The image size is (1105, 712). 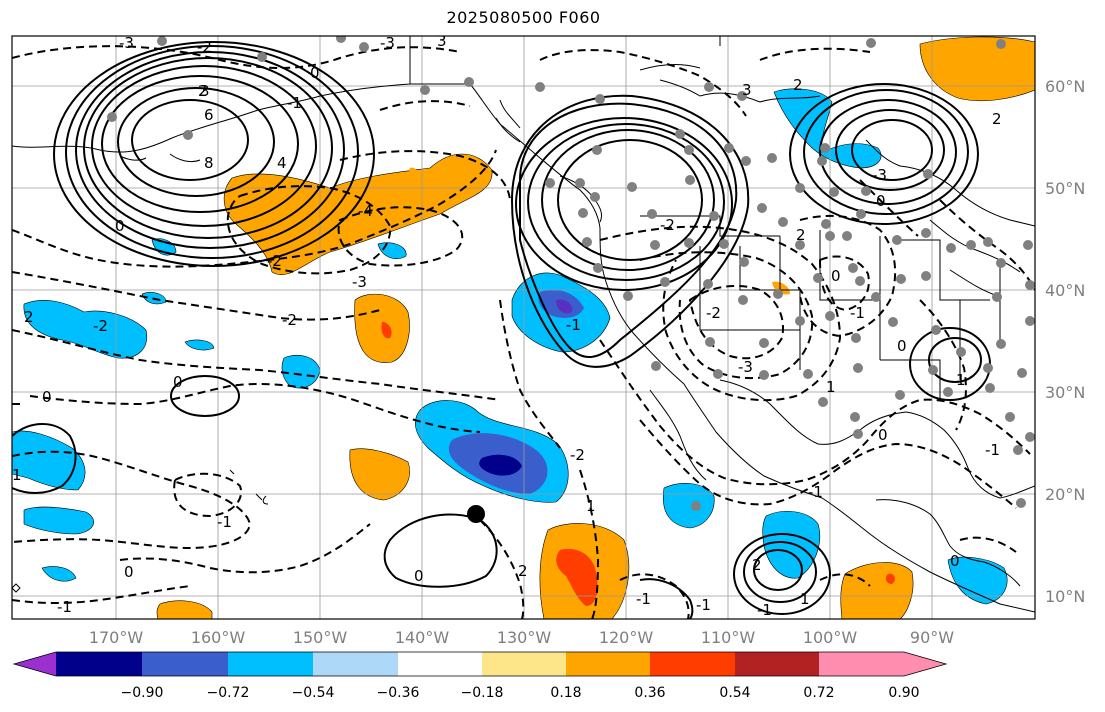 I want to click on lat-label: 50°N, so click(x=1065, y=188).